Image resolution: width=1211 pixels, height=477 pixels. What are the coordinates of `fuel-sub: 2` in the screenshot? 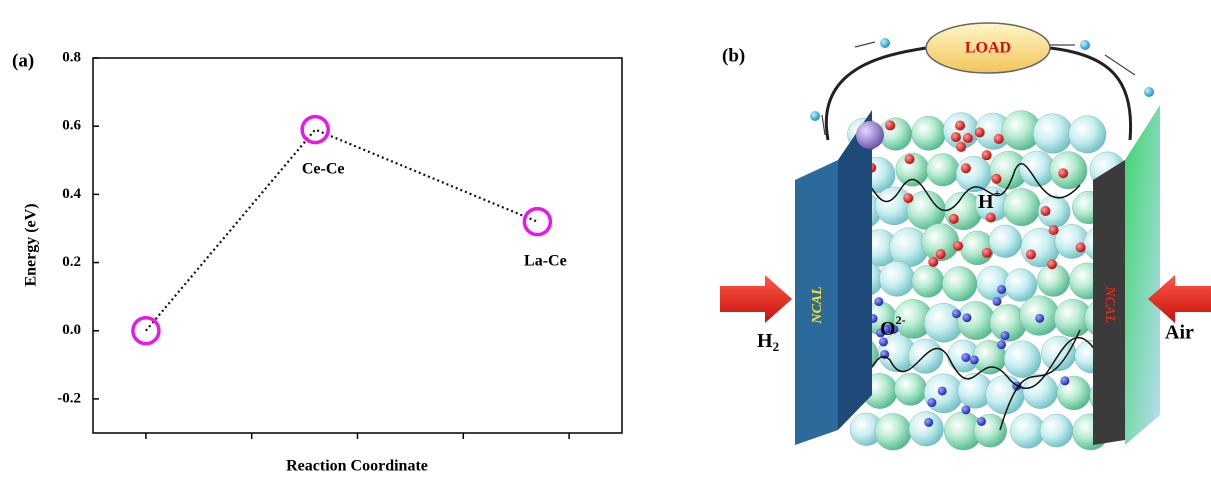 It's located at (776, 346).